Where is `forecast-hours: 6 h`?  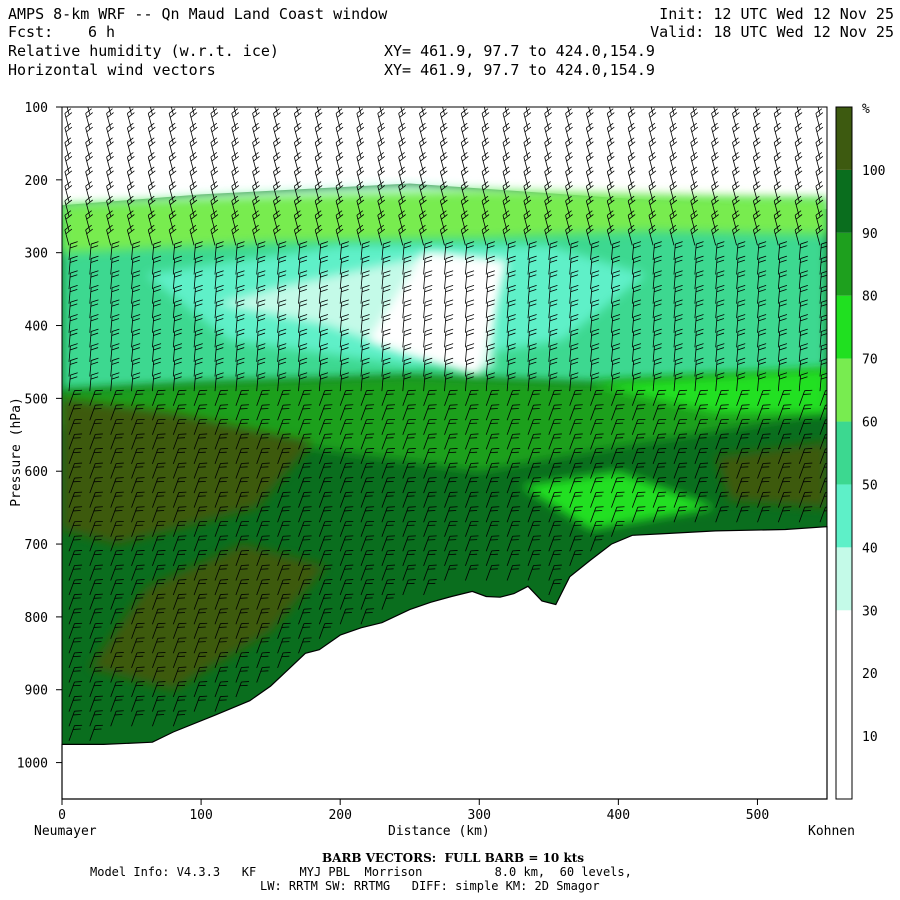
forecast-hours: 6 h is located at coordinates (102, 32).